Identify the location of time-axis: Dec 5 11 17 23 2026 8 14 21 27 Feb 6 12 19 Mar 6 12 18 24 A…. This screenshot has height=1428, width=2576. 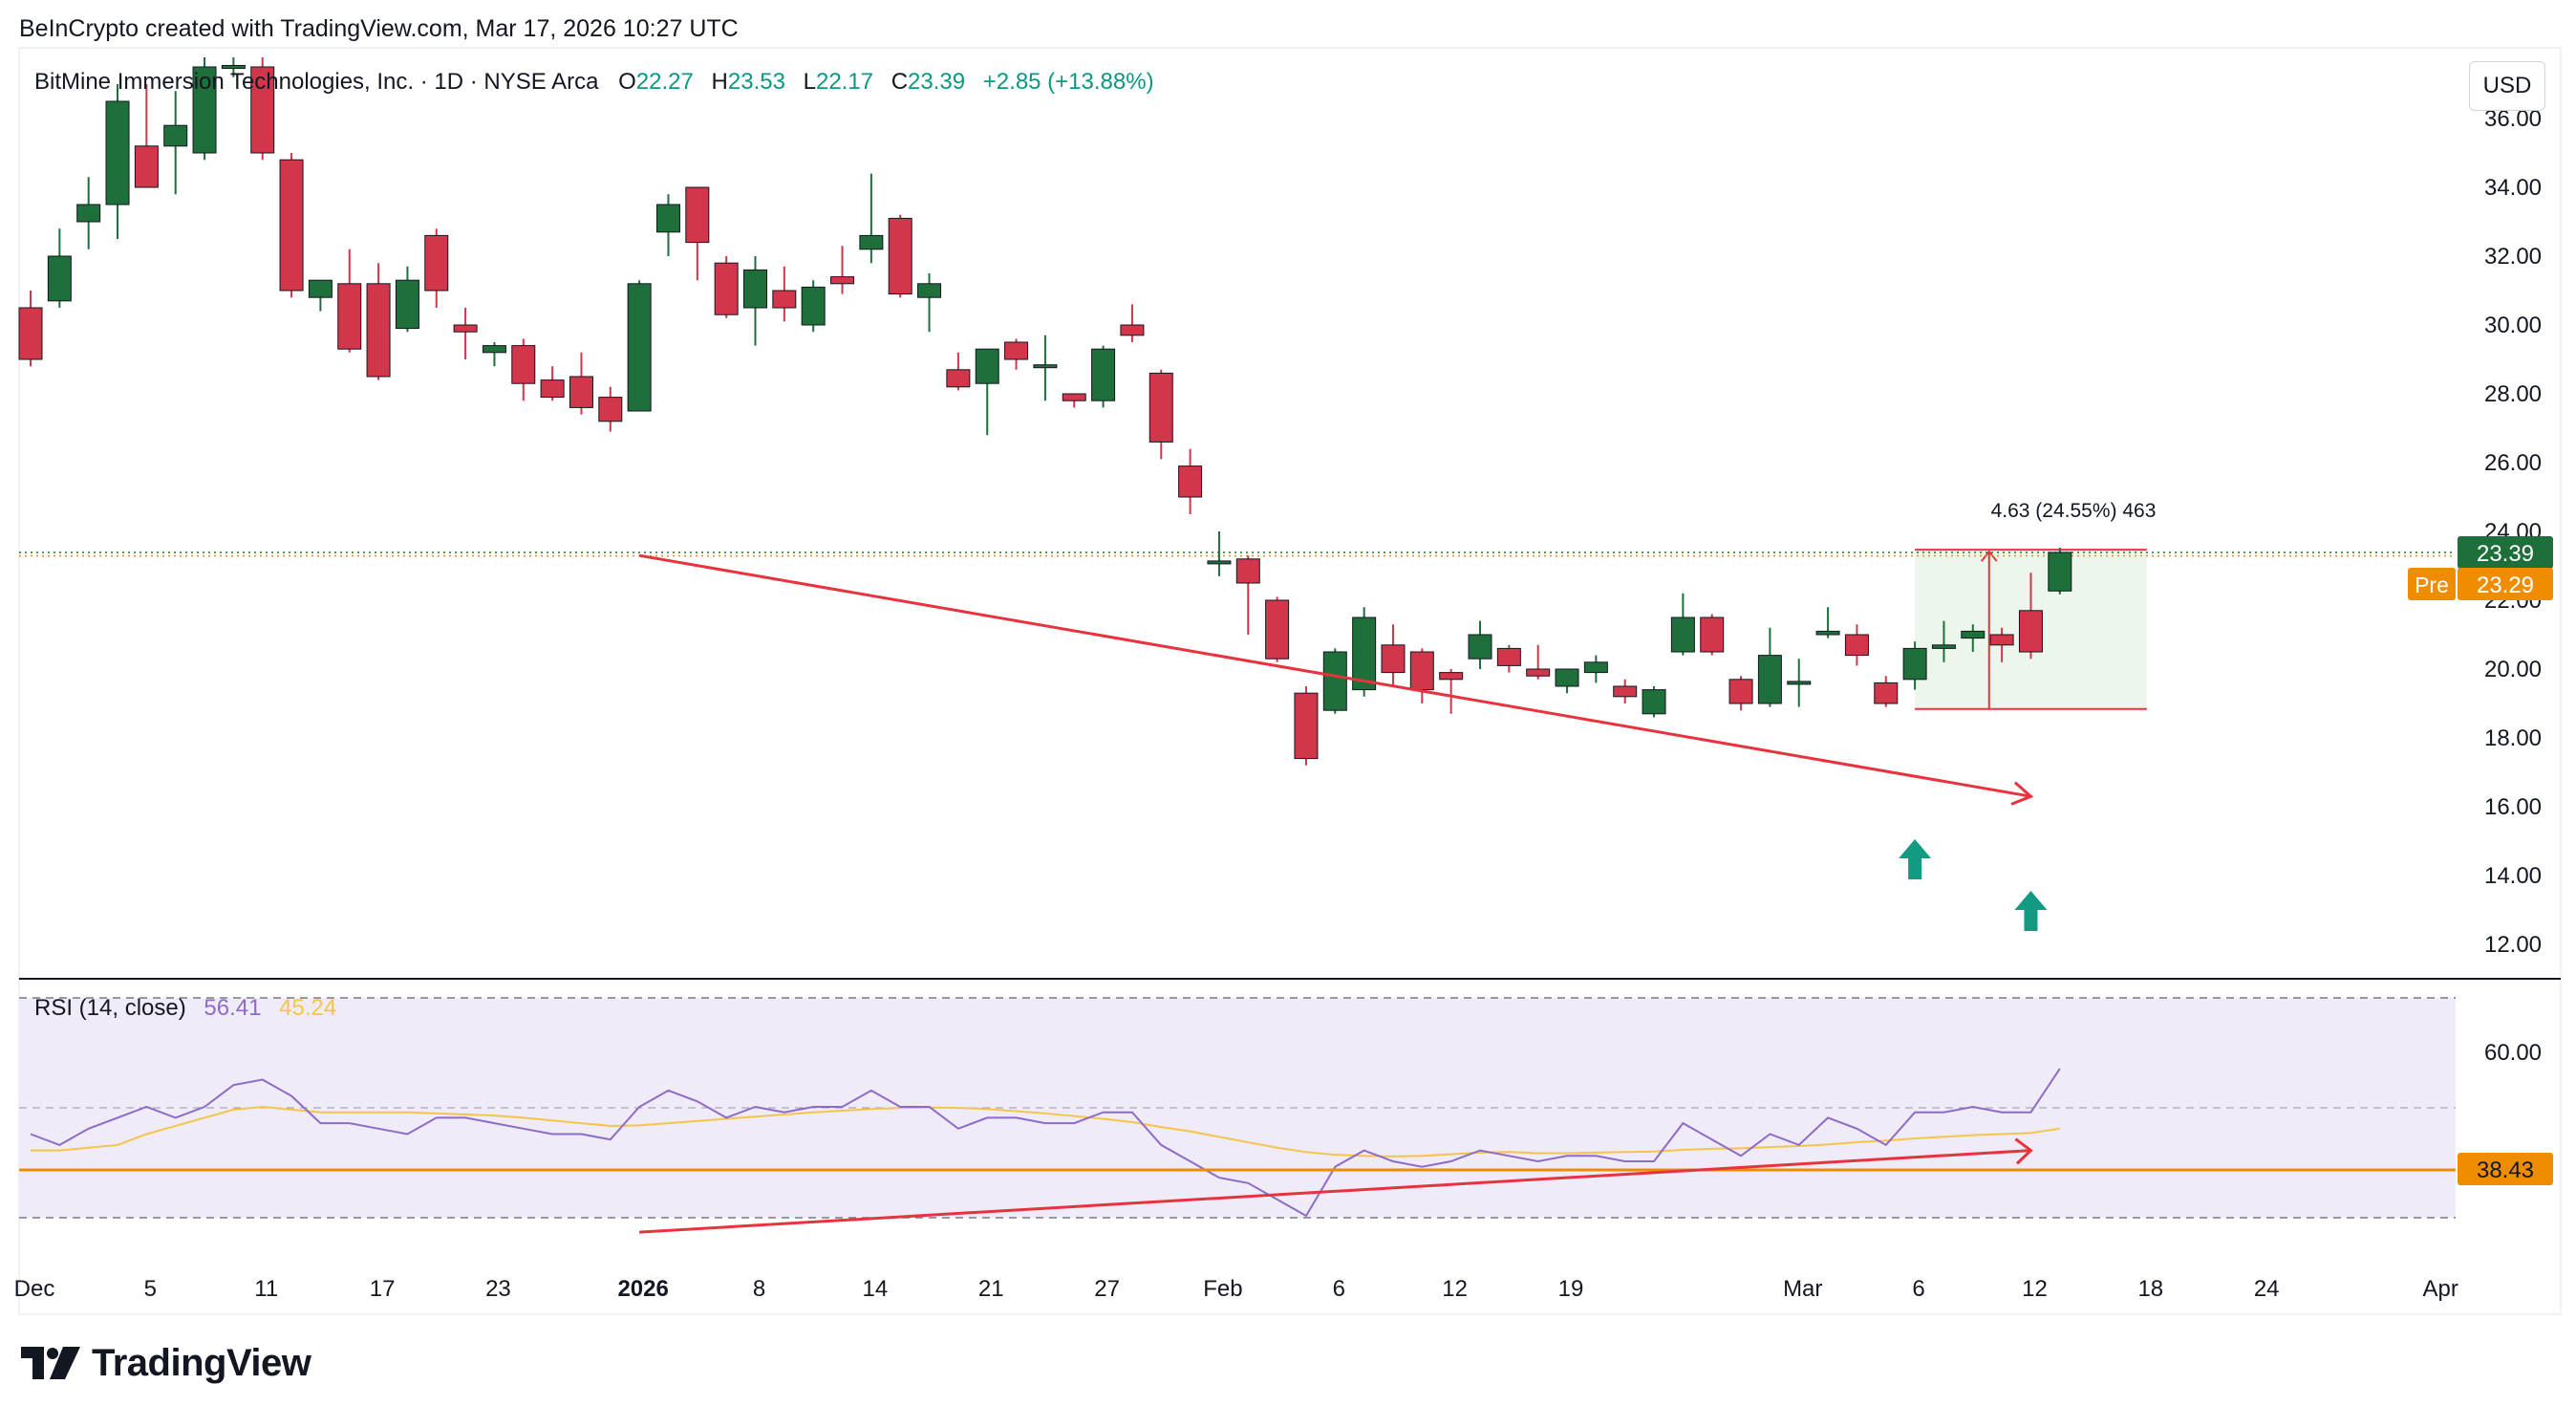
(1236, 1289).